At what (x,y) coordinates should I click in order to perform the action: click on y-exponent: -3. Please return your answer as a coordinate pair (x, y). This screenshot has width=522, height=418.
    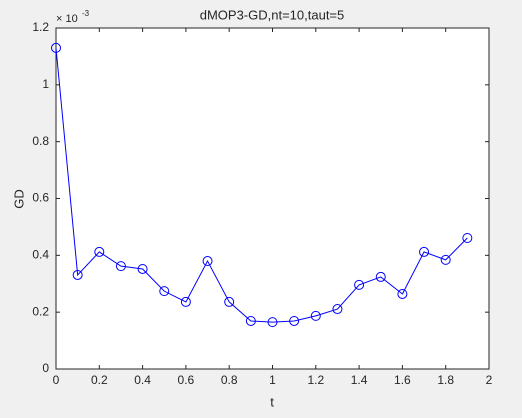
    Looking at the image, I should click on (86, 13).